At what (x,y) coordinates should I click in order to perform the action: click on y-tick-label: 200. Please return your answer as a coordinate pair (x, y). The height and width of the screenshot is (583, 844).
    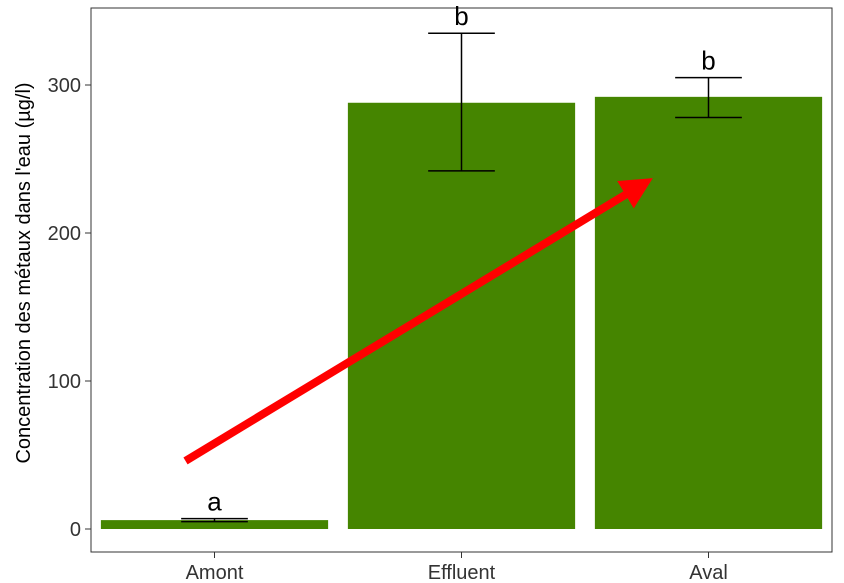
    Looking at the image, I should click on (64, 234).